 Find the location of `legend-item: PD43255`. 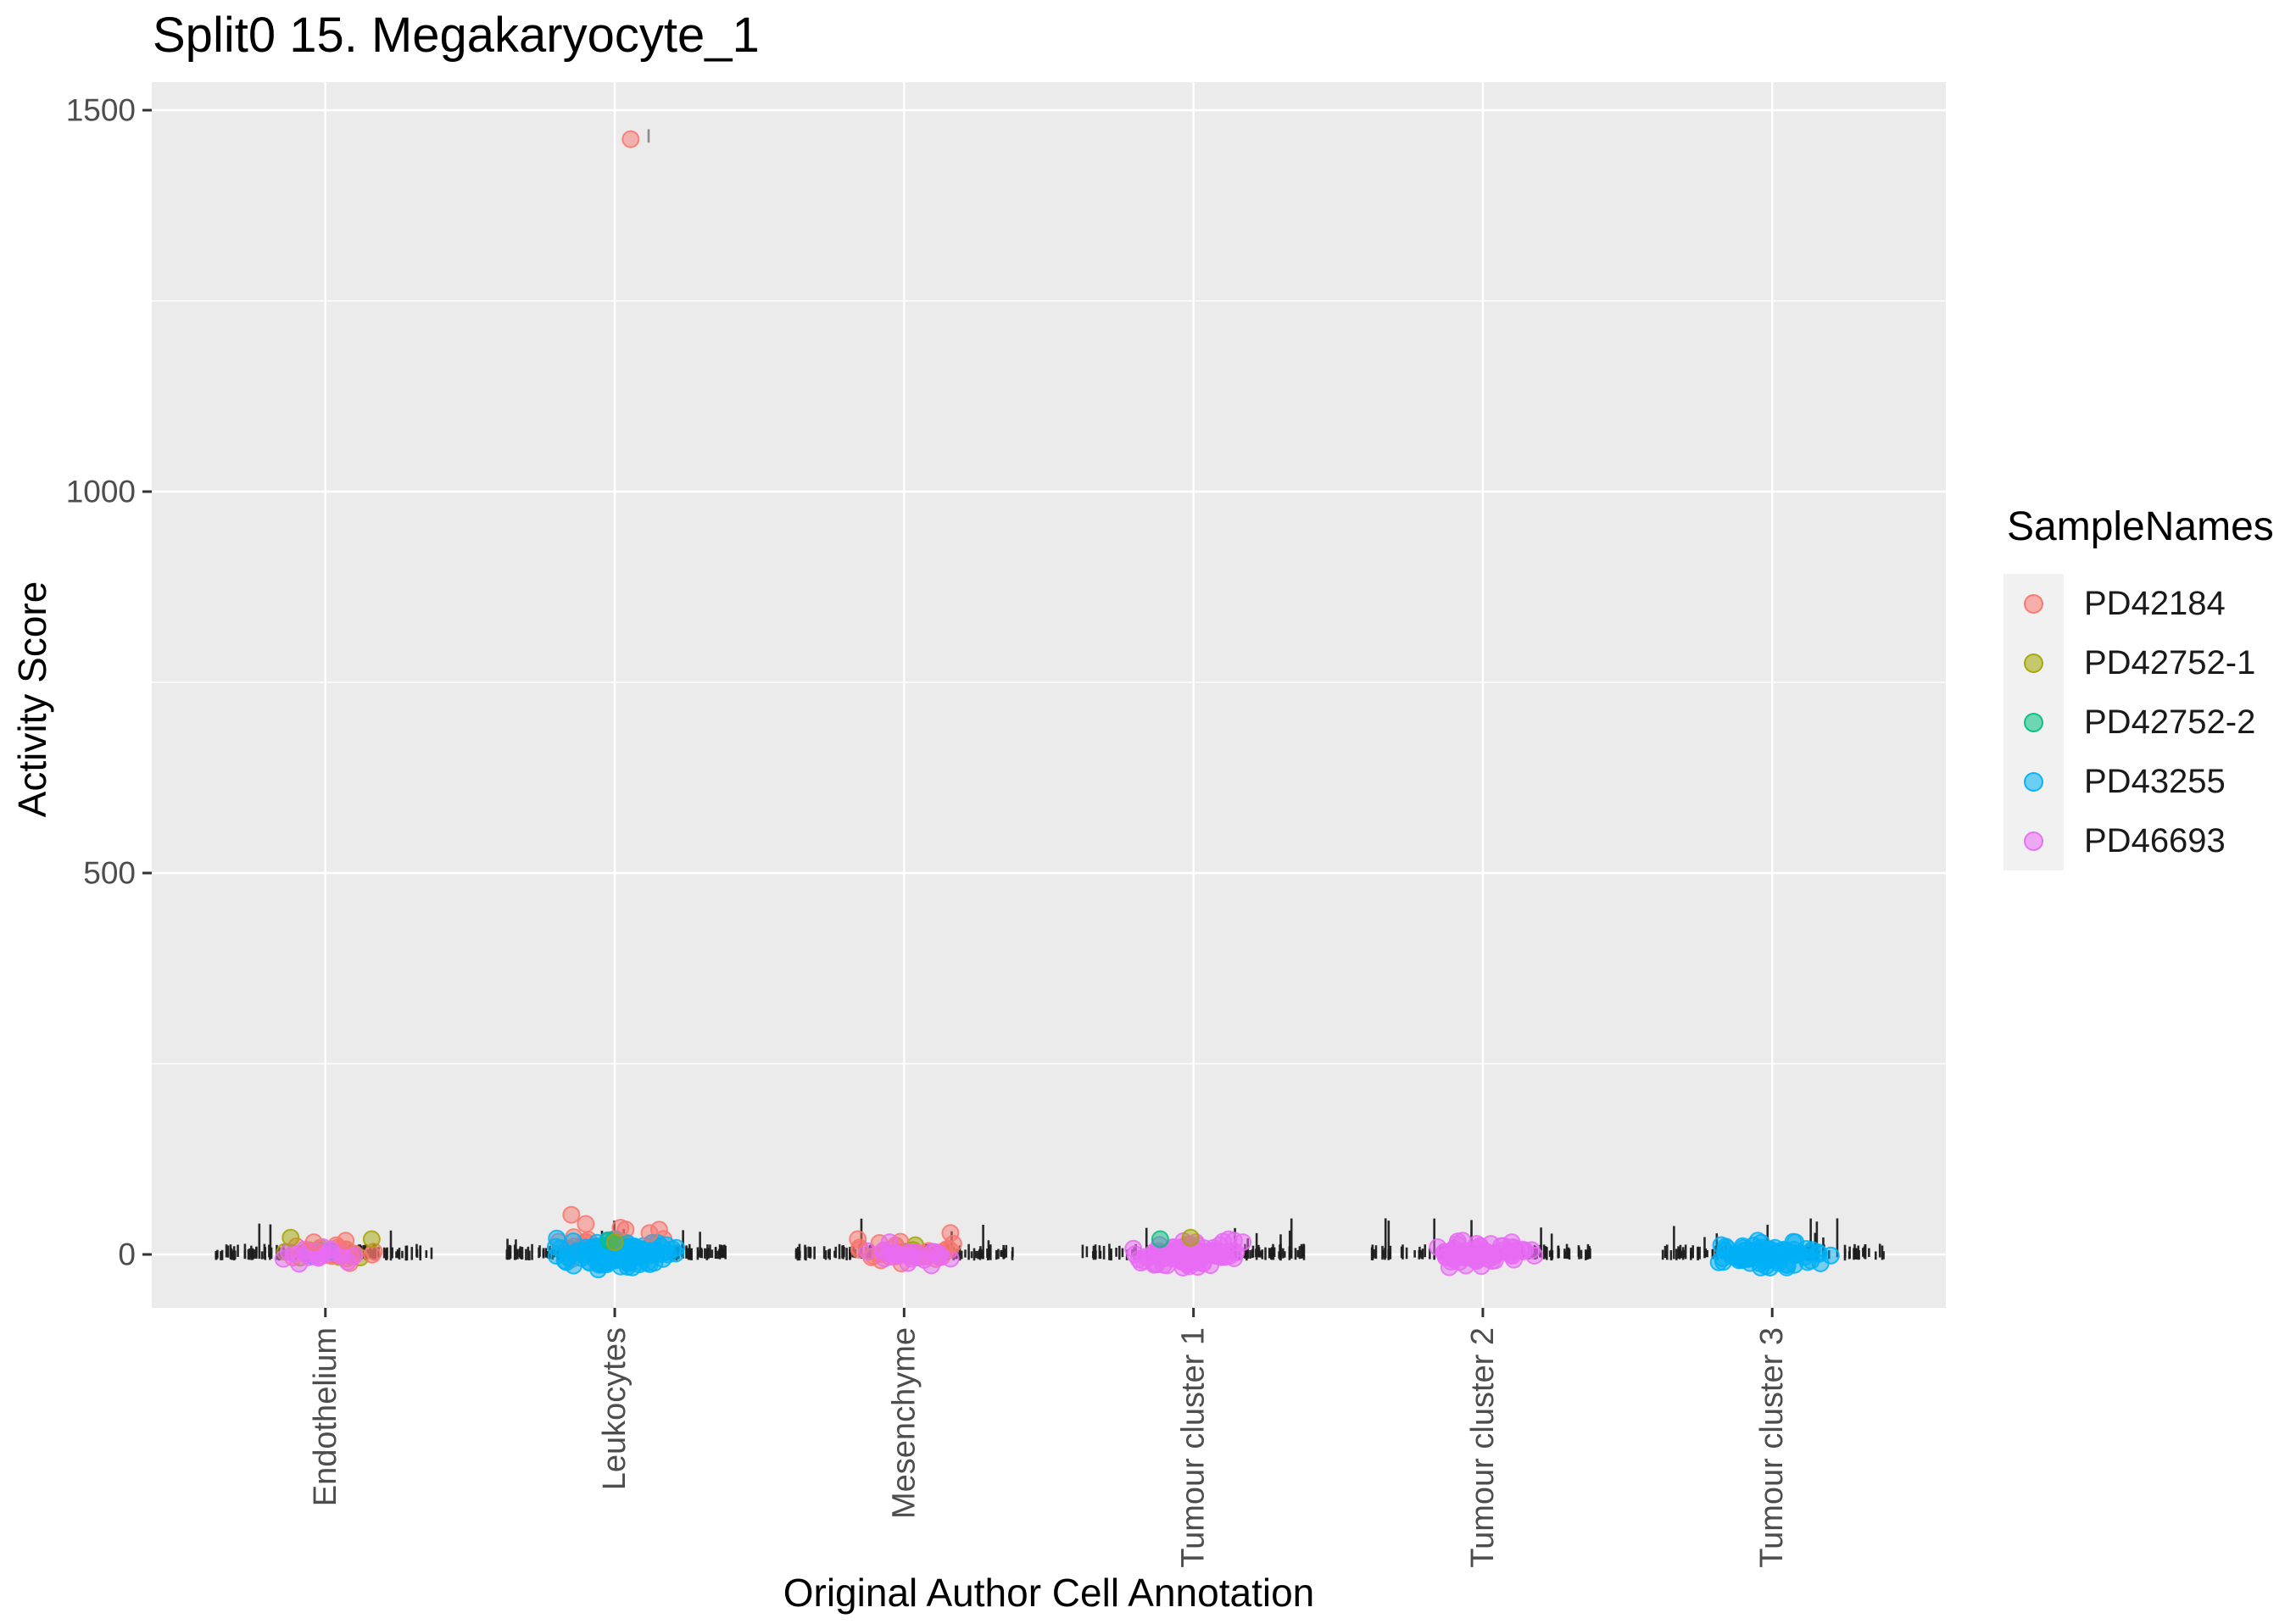

legend-item: PD43255 is located at coordinates (2149, 782).